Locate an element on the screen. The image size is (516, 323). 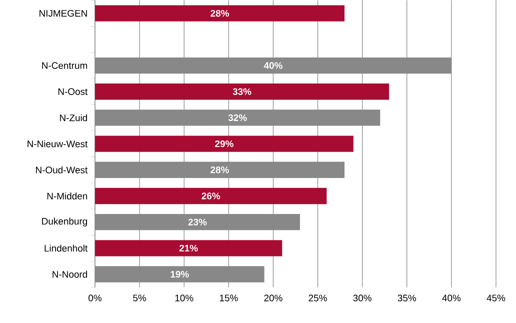
y-tick-label: N-Oud-West is located at coordinates (62, 170).